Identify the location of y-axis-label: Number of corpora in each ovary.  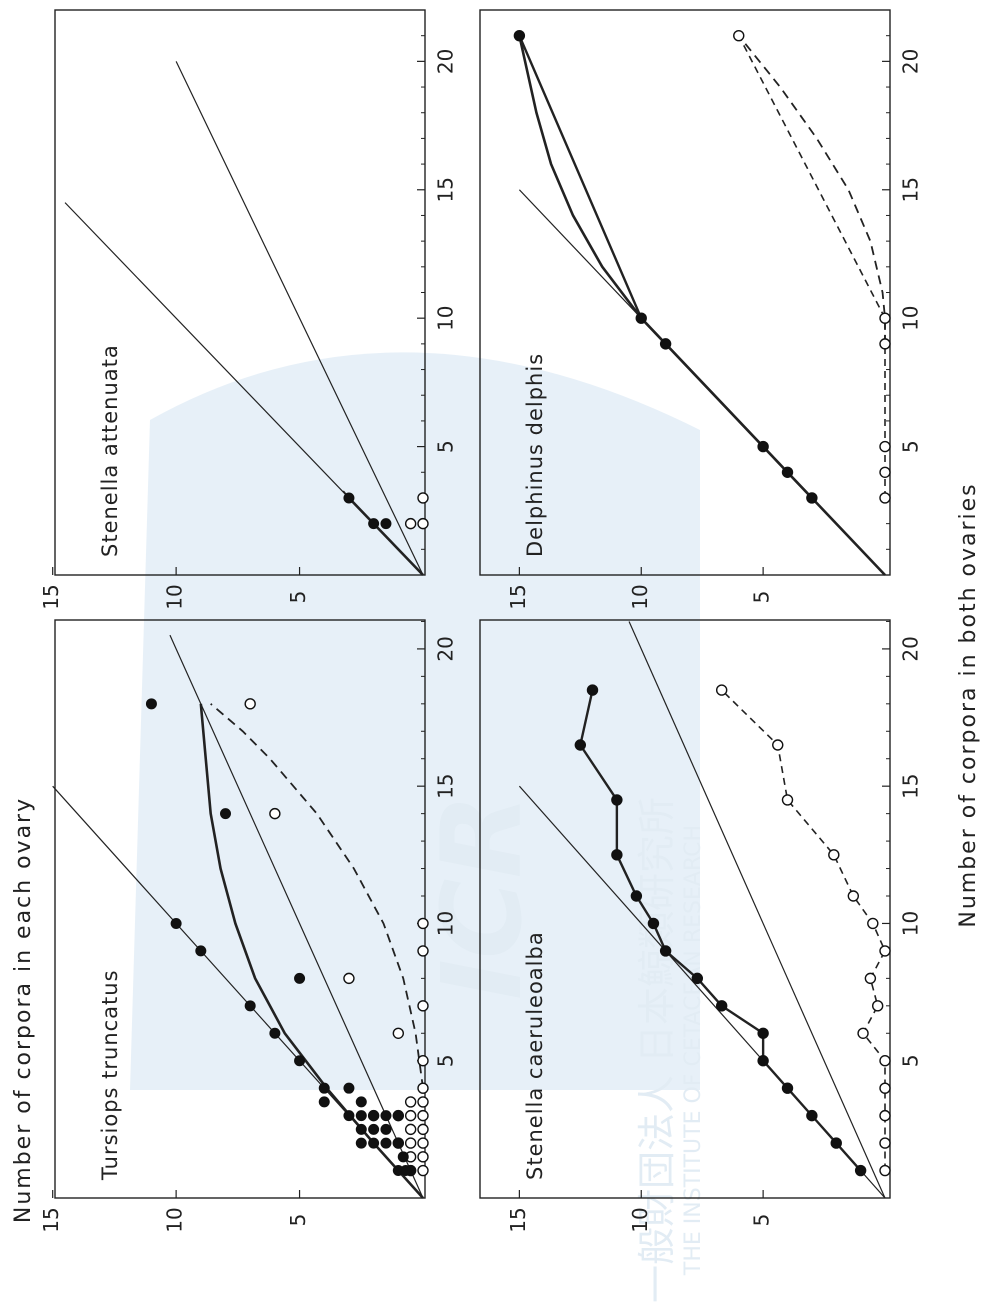
(23, 1010).